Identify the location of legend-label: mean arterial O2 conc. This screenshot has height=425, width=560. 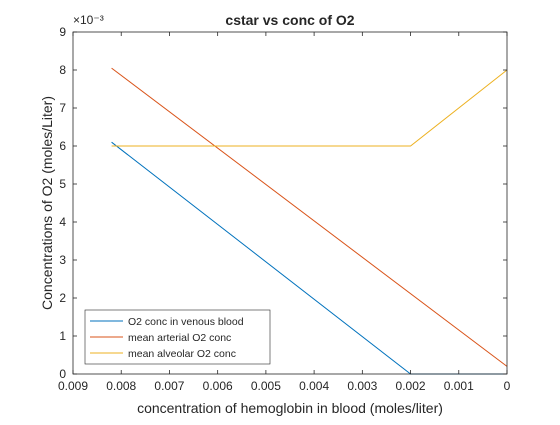
(179, 338).